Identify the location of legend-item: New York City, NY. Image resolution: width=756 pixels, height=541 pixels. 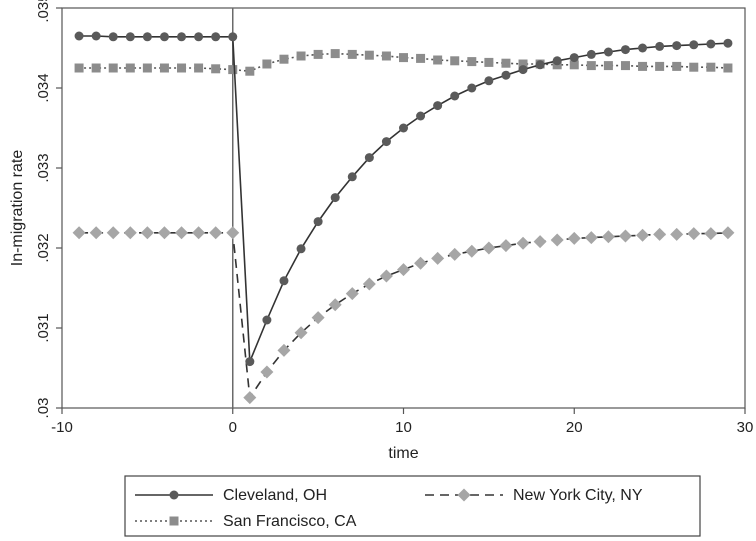
(534, 495).